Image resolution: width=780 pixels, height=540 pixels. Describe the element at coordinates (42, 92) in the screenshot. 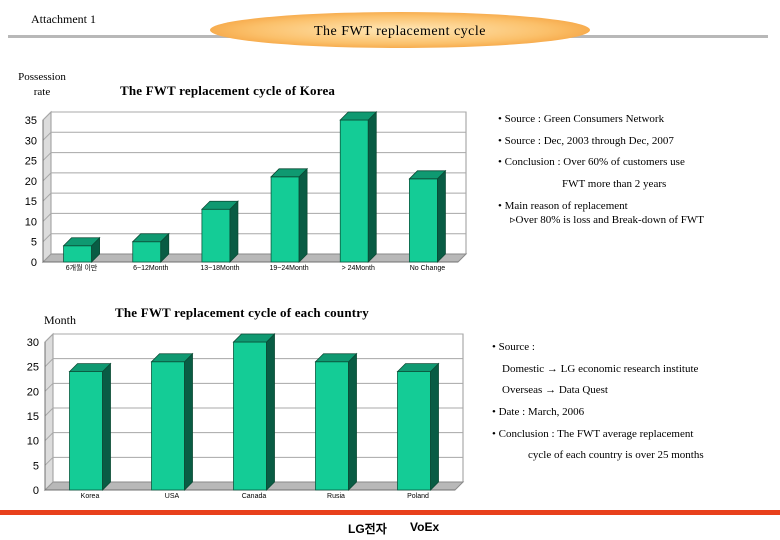

I see `korea-ylabel-line2: rate` at that location.